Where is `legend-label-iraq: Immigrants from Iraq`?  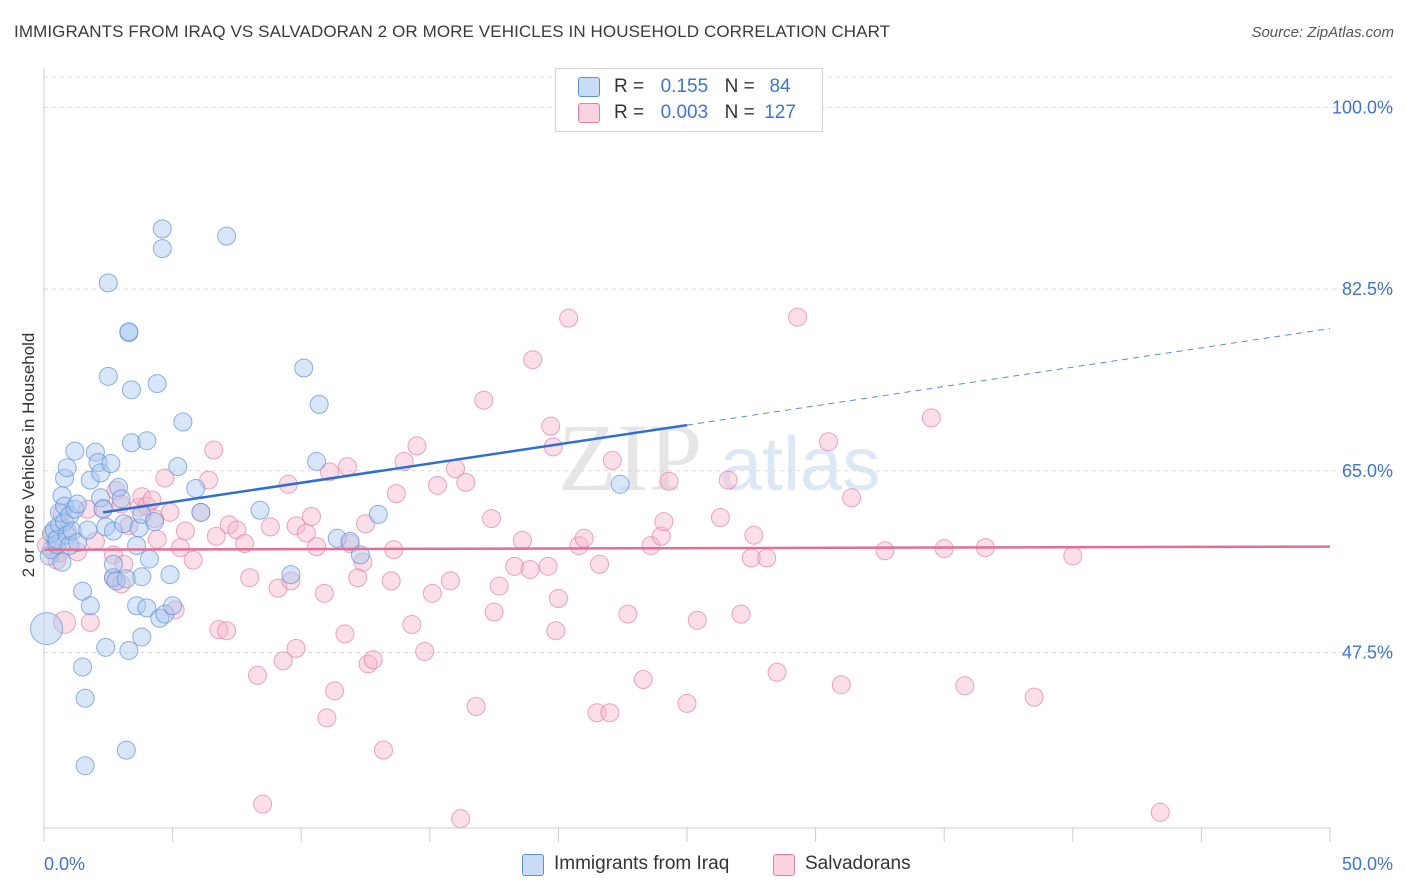
legend-label-iraq: Immigrants from Iraq is located at coordinates (642, 863).